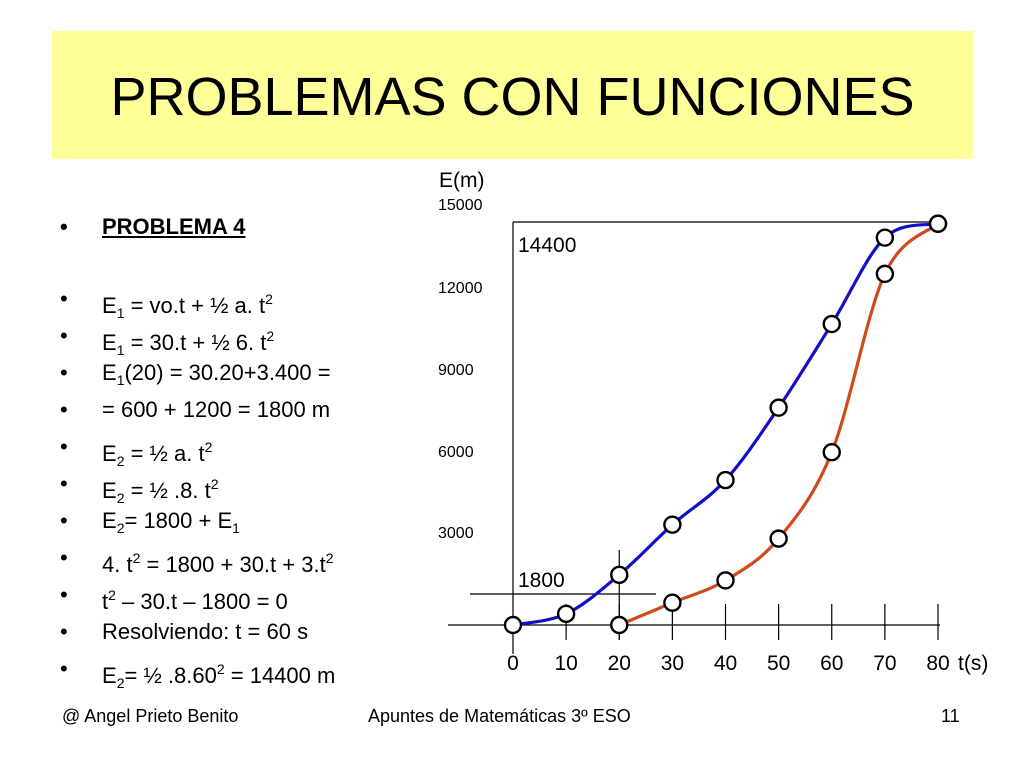 The height and width of the screenshot is (768, 1024). What do you see at coordinates (233, 564) in the screenshot?
I see `bullet-text: = 1800 + 30.t + 3.t` at bounding box center [233, 564].